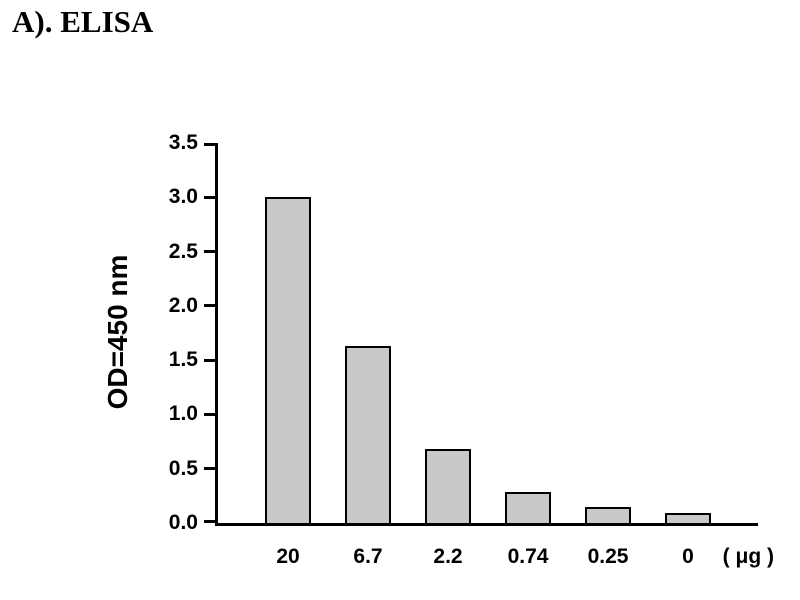  Describe the element at coordinates (183, 251) in the screenshot. I see `y-tick-label: 2.5` at that location.